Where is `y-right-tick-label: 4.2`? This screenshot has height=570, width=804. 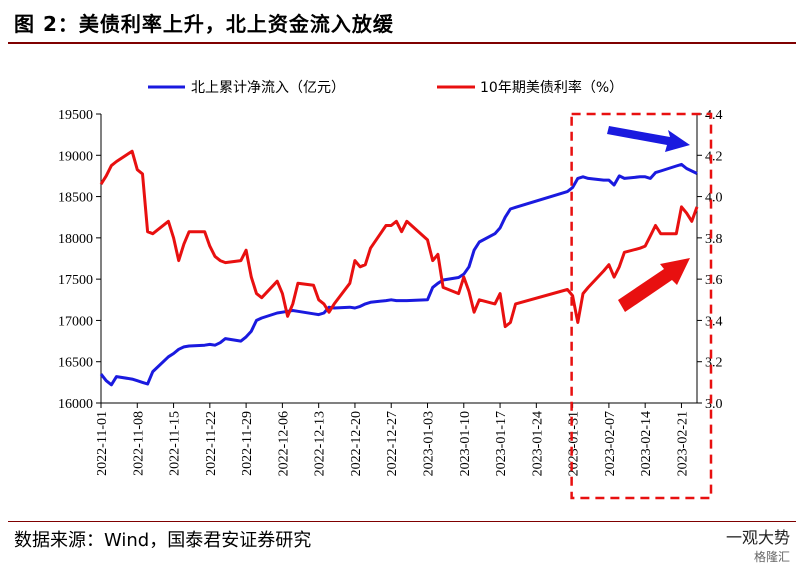 y-right-tick-label: 4.2 is located at coordinates (714, 156).